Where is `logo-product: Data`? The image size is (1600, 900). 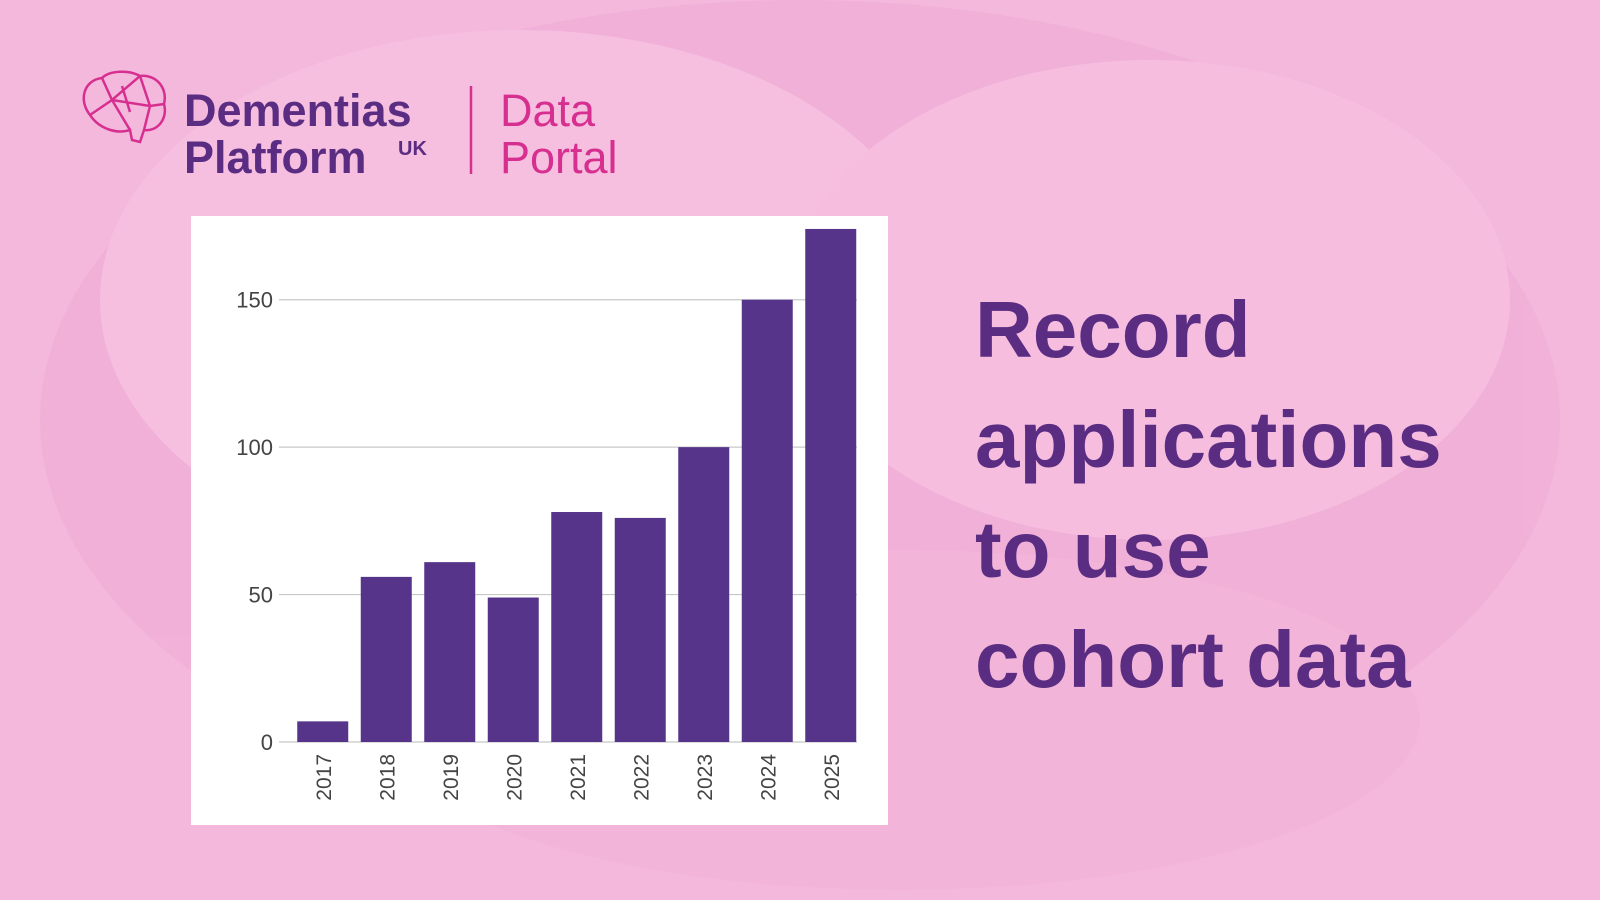 logo-product: Data is located at coordinates (548, 110).